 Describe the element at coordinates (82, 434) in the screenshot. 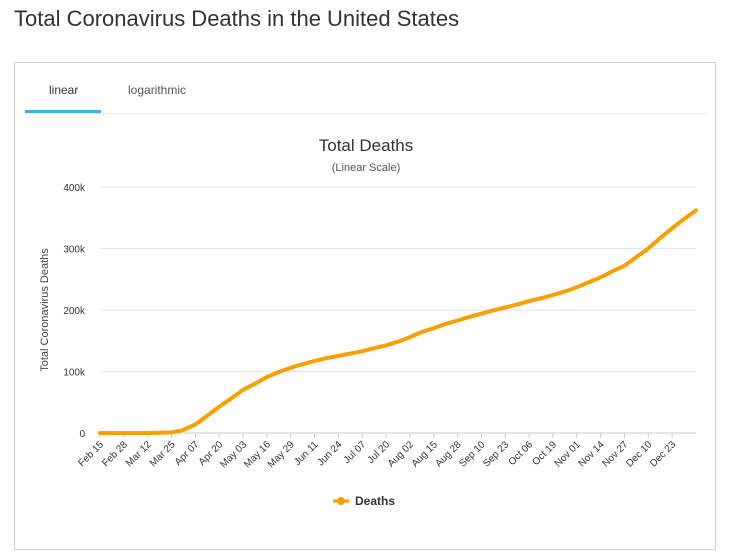

I see `y-tick-label: 0` at that location.